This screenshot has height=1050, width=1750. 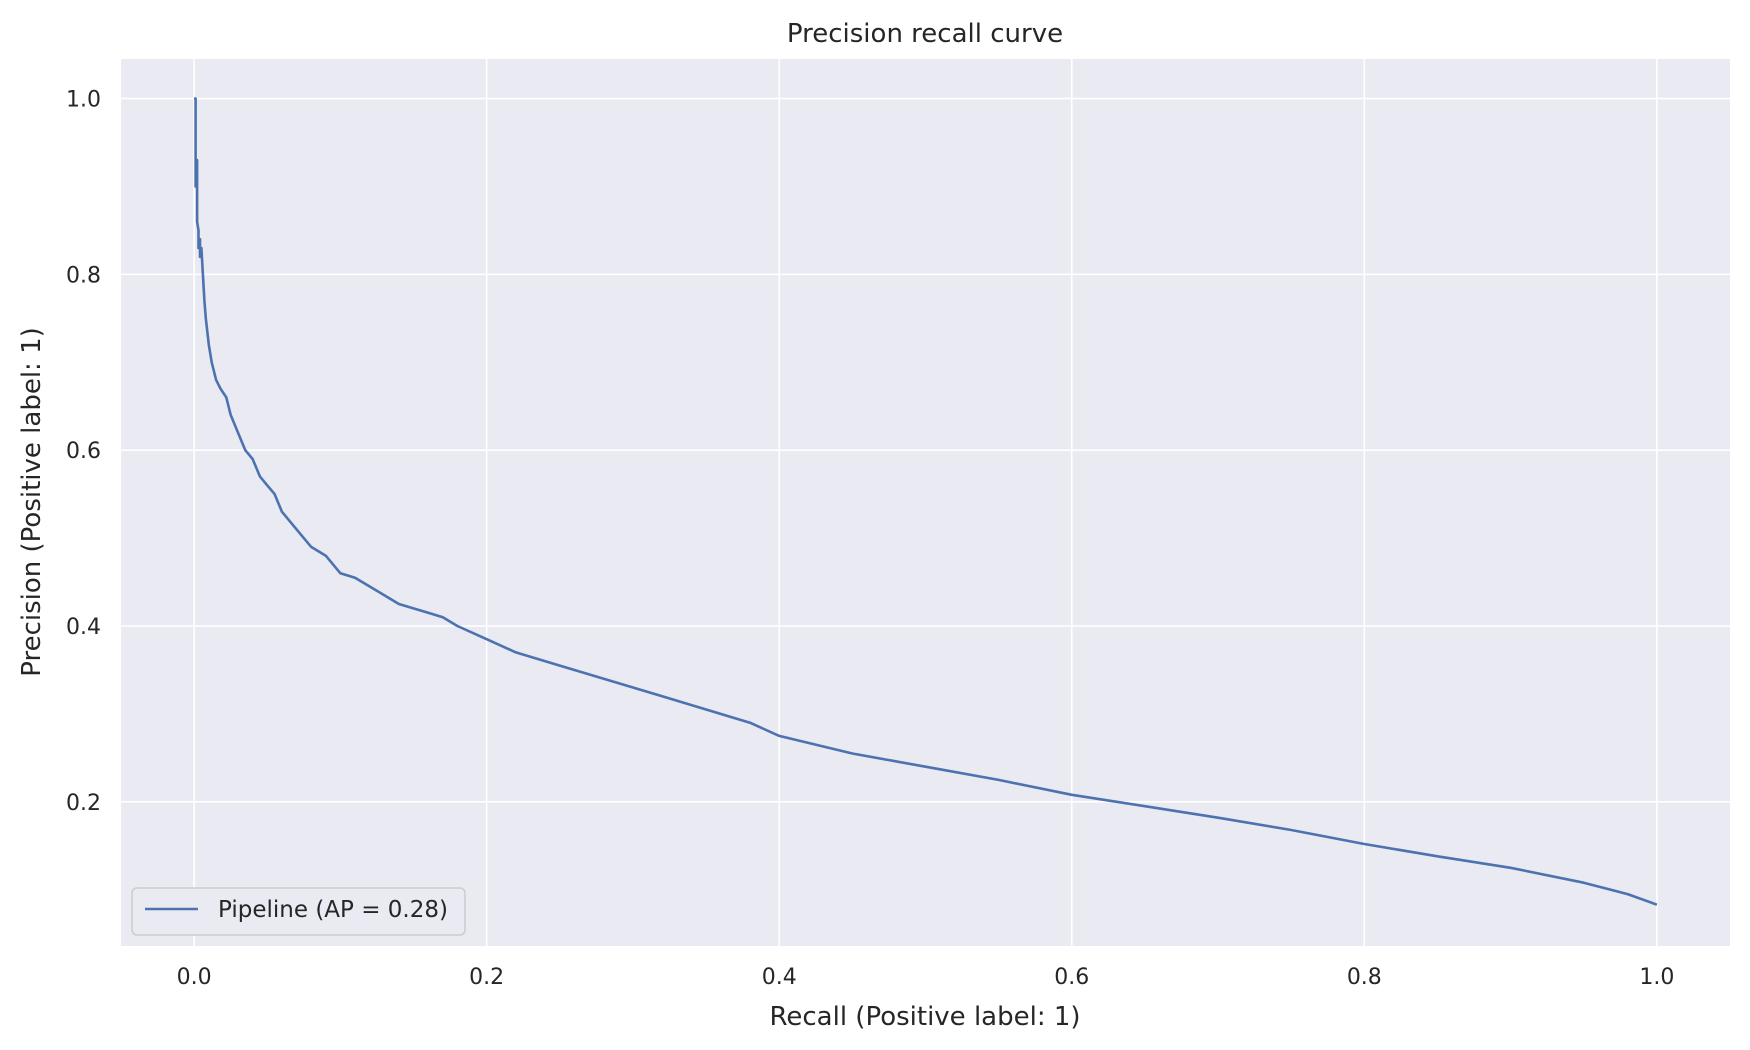 I want to click on x-tick-label: 0.2, so click(x=486, y=977).